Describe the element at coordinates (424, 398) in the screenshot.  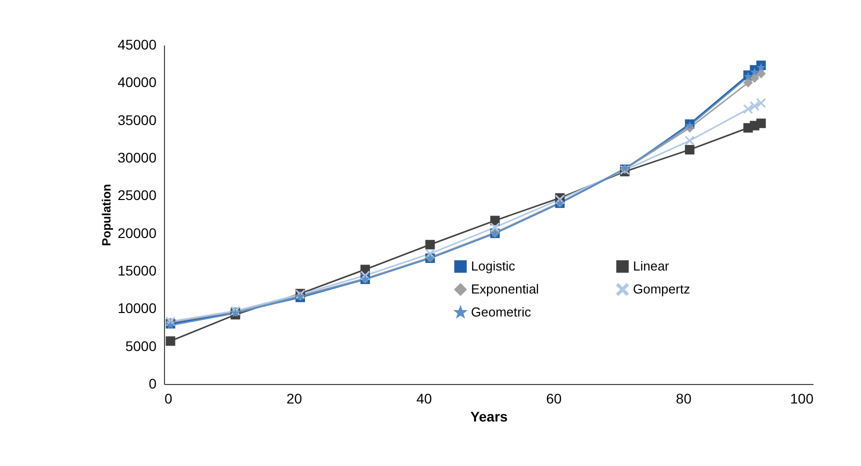
I see `x-tick-label: 40` at that location.